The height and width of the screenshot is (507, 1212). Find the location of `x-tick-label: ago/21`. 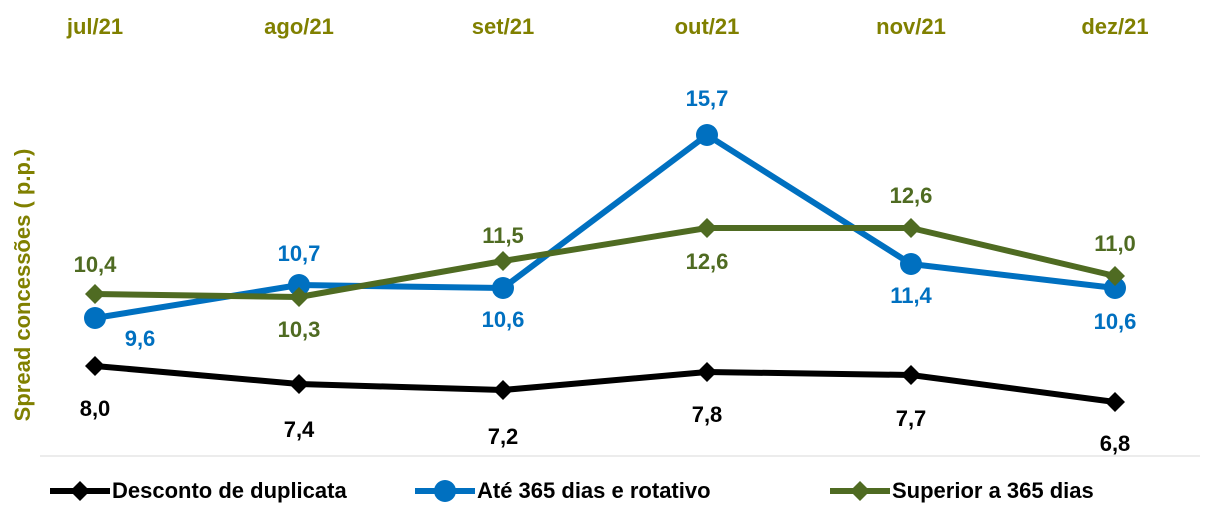

x-tick-label: ago/21 is located at coordinates (299, 26).